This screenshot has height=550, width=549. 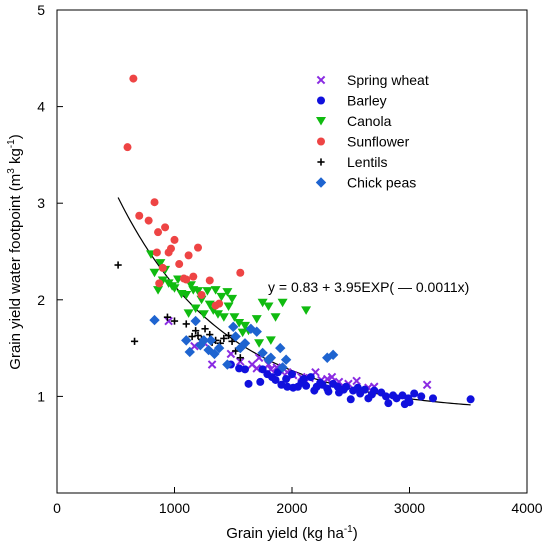 What do you see at coordinates (367, 162) in the screenshot?
I see `legend-label-lentils: Lentils` at bounding box center [367, 162].